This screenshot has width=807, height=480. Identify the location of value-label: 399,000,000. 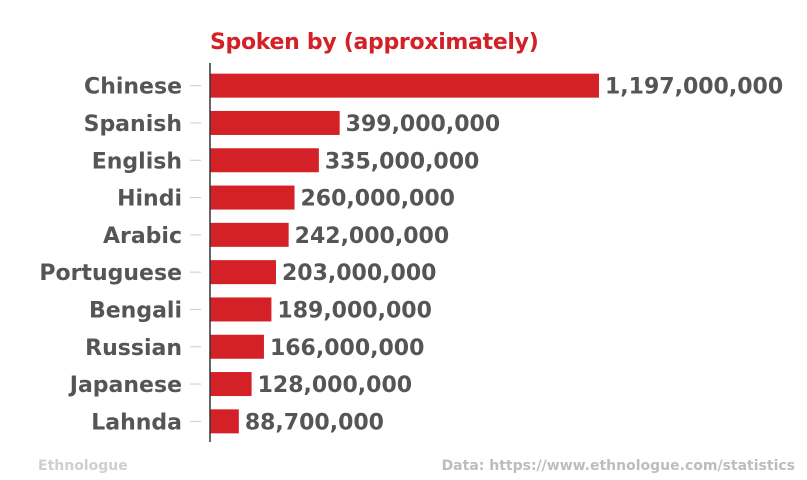
(423, 124).